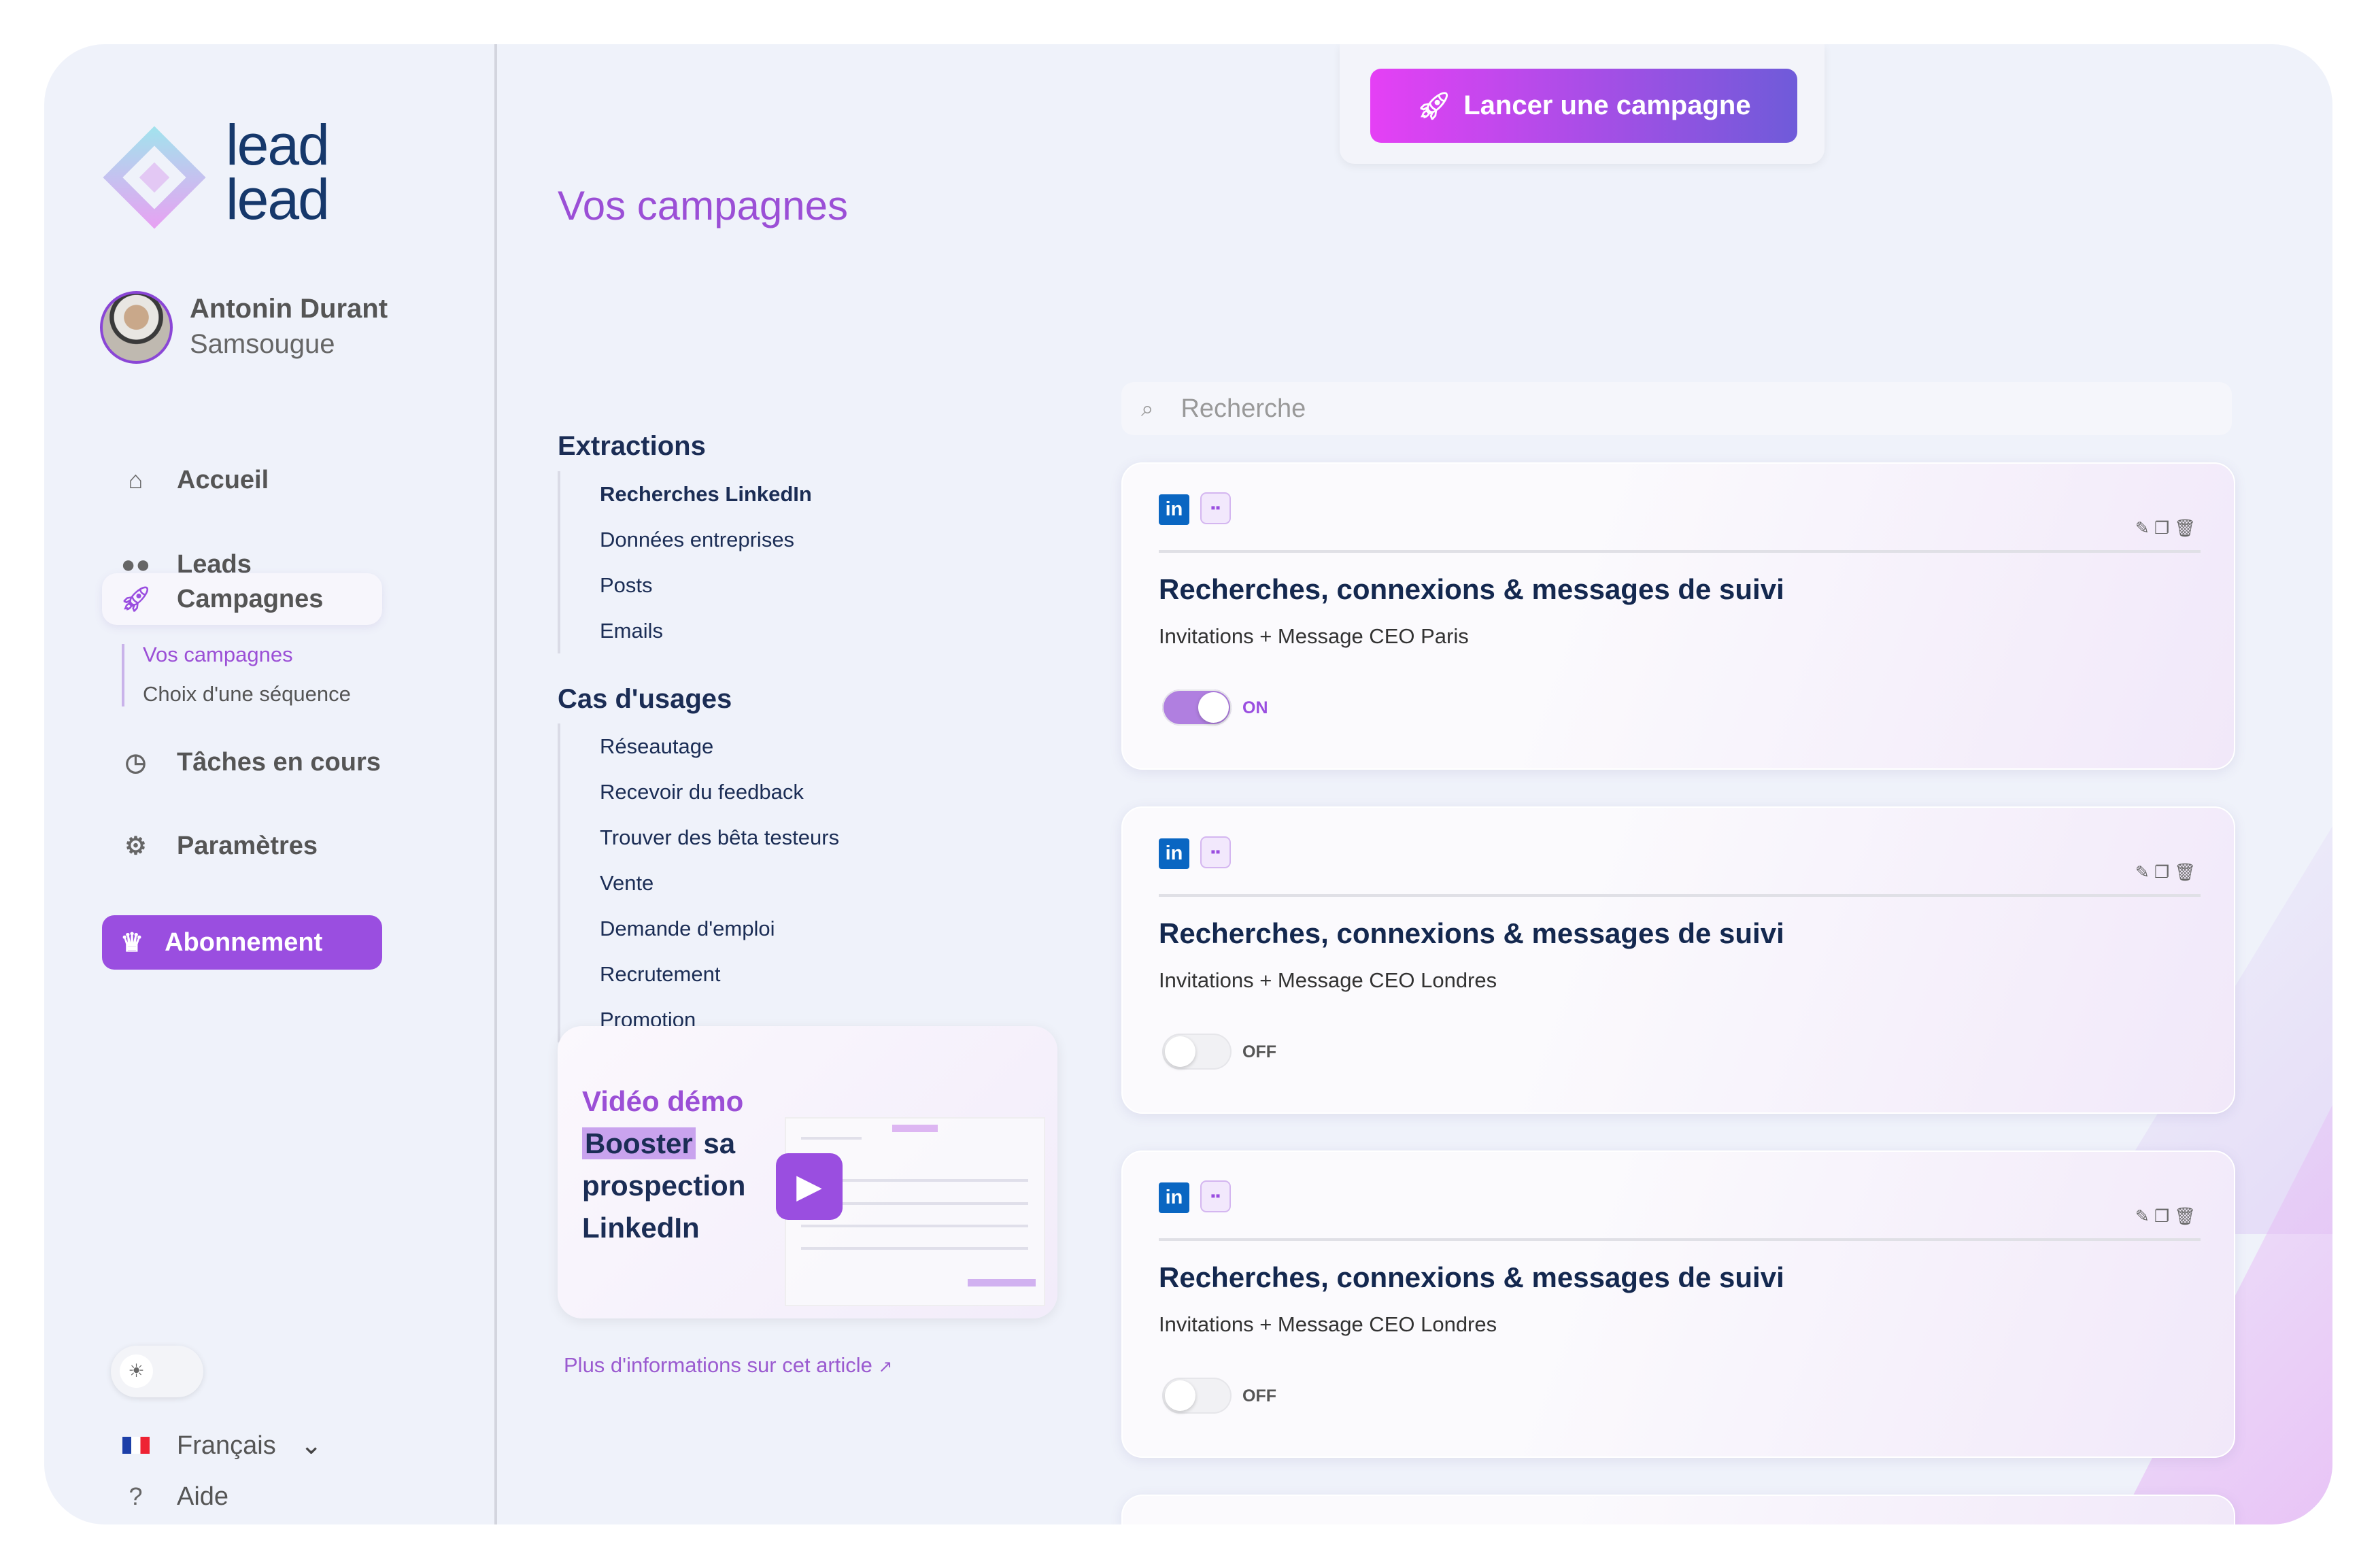 This screenshot has height=1568, width=2376. I want to click on launch-card: 🚀︎ Lancer une campagne, so click(1582, 104).